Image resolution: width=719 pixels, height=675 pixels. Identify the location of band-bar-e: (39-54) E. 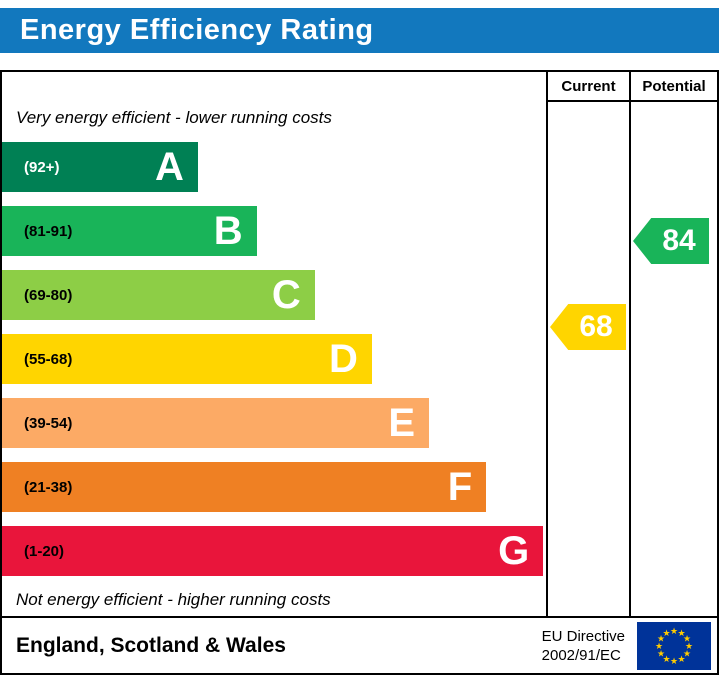
(216, 423).